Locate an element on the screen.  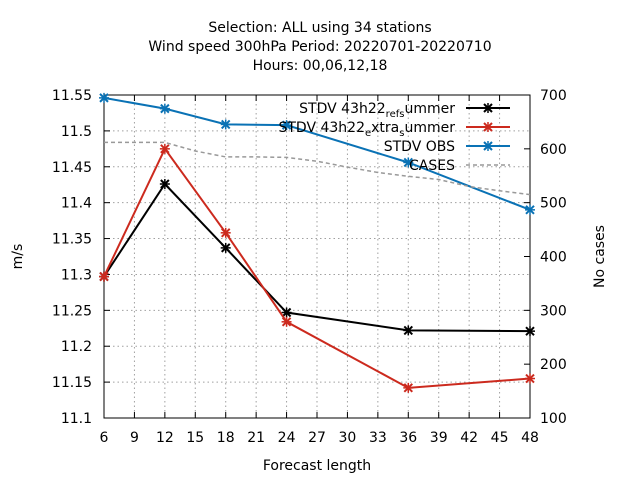
legend-item: STDV 43h22ref​s​ummer is located at coordinates (404, 110).